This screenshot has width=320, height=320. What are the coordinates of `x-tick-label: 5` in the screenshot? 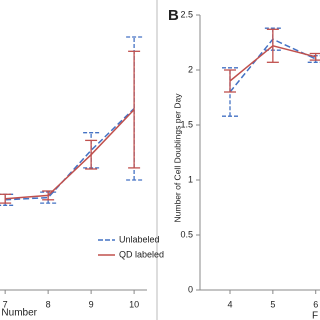 It's located at (272, 304).